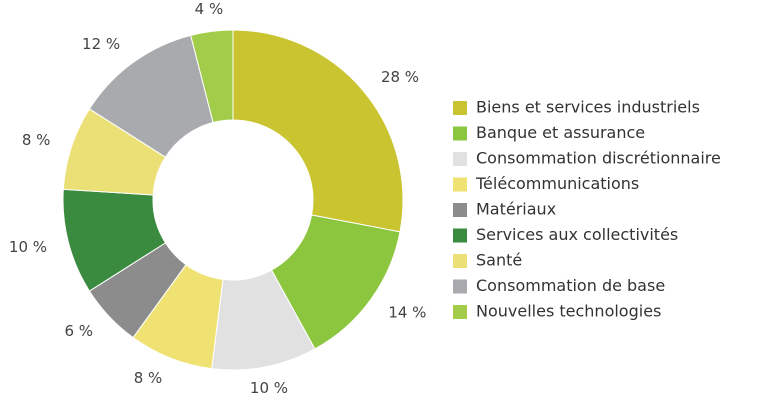 This screenshot has width=766, height=405. What do you see at coordinates (577, 234) in the screenshot?
I see `legend-label: Services aux collectivités` at bounding box center [577, 234].